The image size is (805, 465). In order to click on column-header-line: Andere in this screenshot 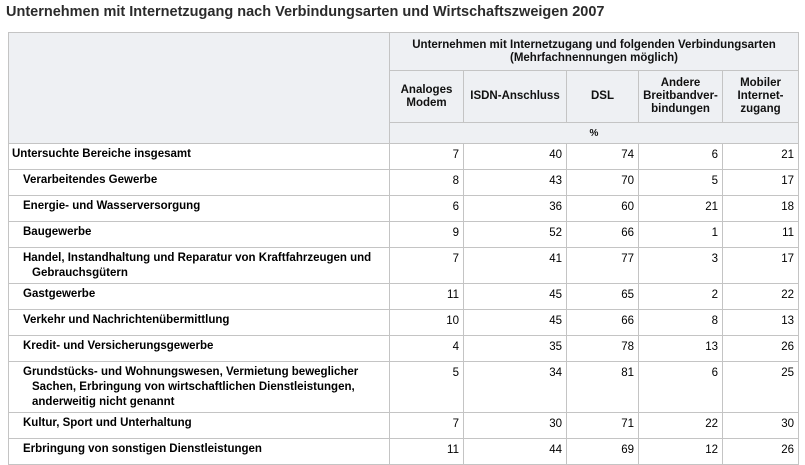, I will do `click(680, 83)`.